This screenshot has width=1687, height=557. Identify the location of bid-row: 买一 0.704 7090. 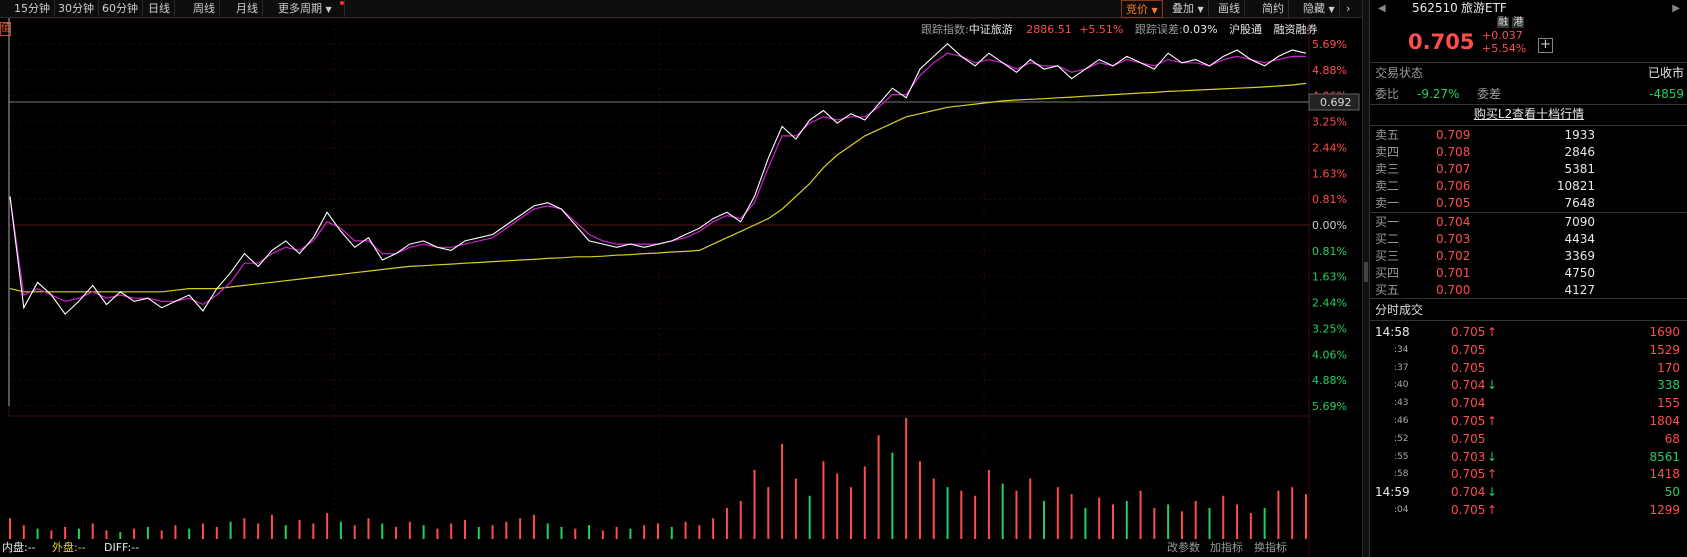
(1528, 222).